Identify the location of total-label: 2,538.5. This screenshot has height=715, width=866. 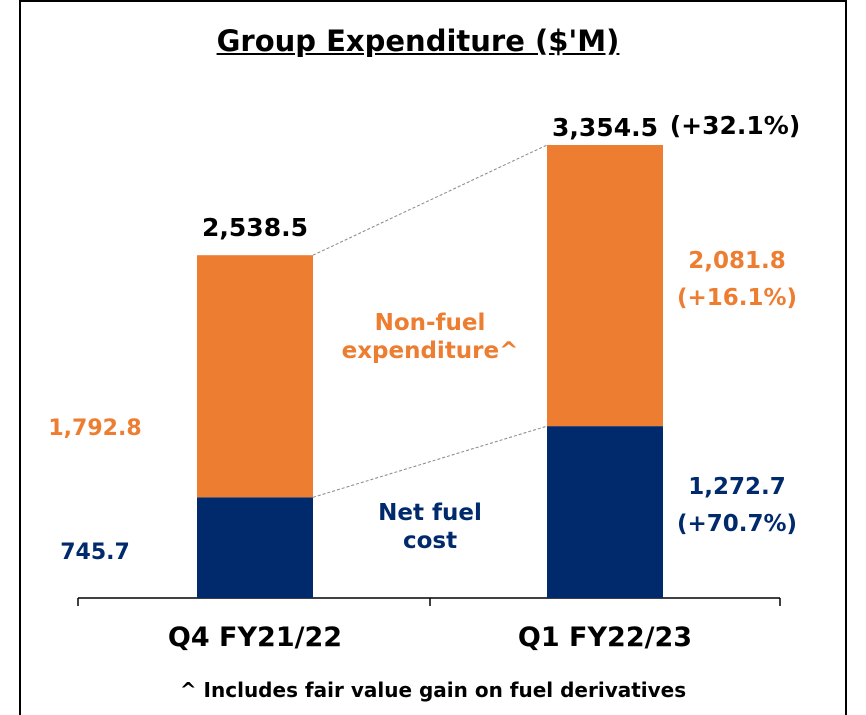
(255, 228).